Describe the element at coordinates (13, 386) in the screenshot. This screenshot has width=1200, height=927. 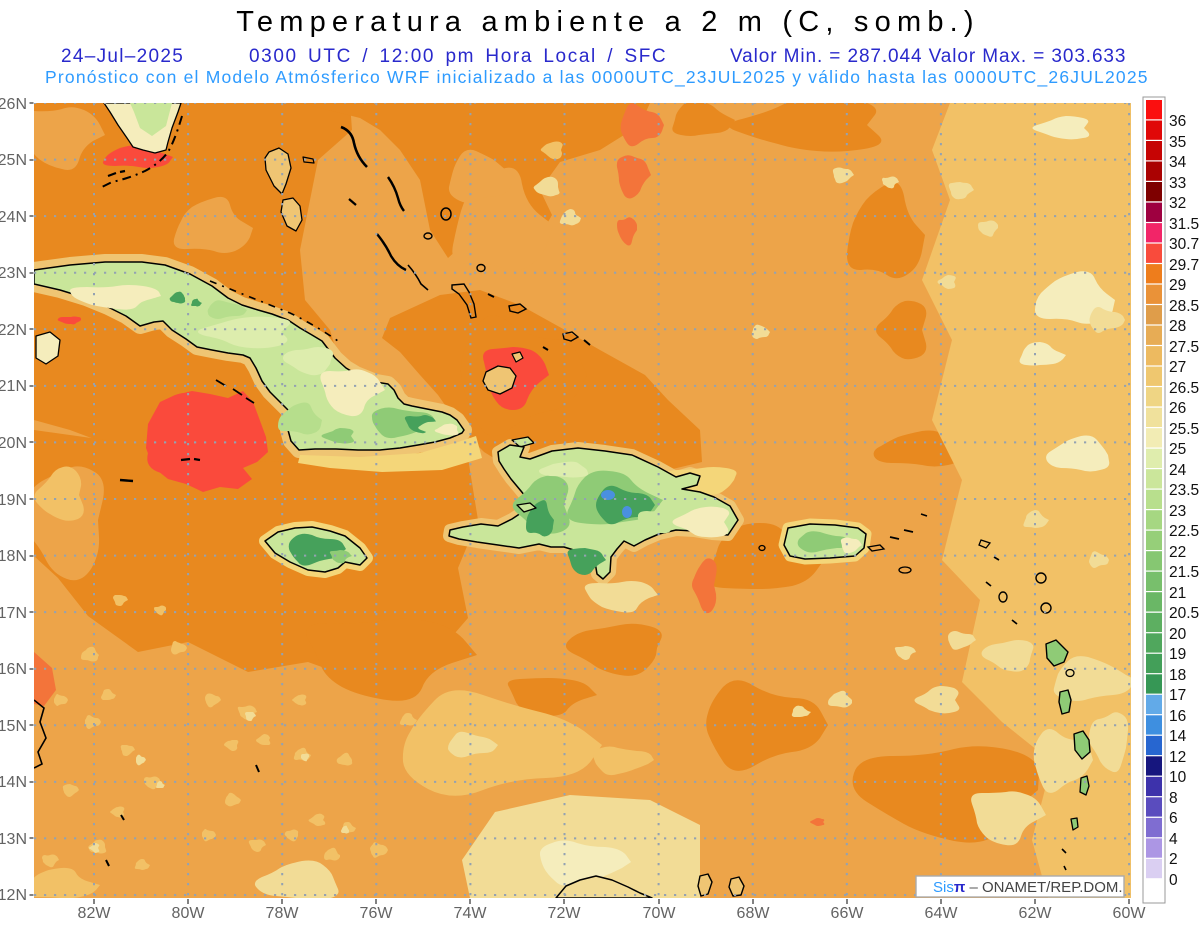
I see `svg-text: 21N` at that location.